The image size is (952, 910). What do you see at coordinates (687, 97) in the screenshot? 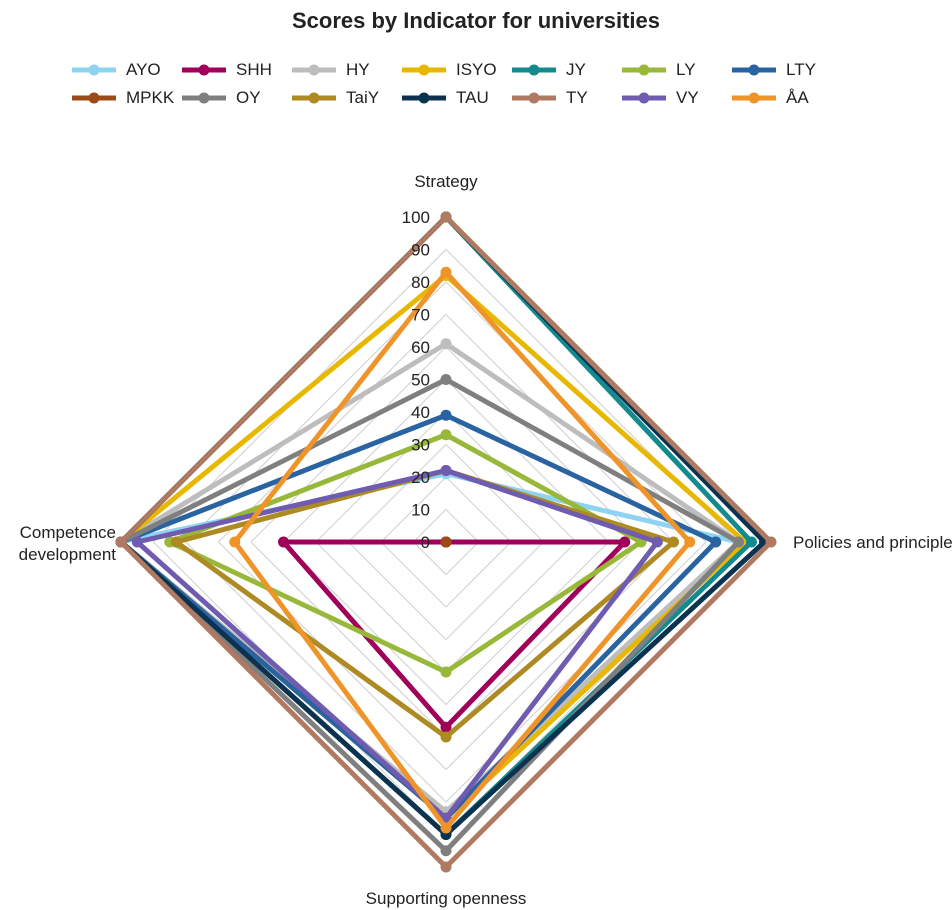
I see `legend-label: VY` at bounding box center [687, 97].